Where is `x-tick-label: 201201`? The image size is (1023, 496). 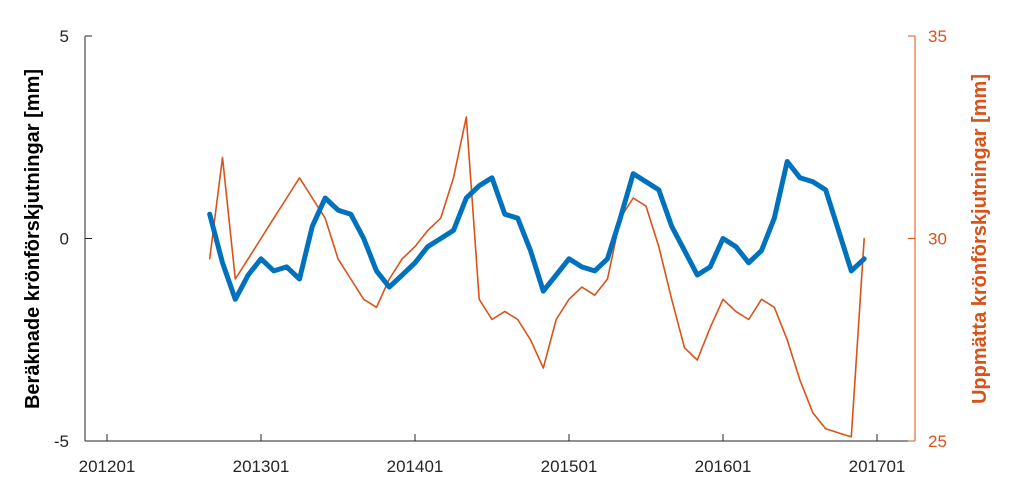 x-tick-label: 201201 is located at coordinates (107, 466).